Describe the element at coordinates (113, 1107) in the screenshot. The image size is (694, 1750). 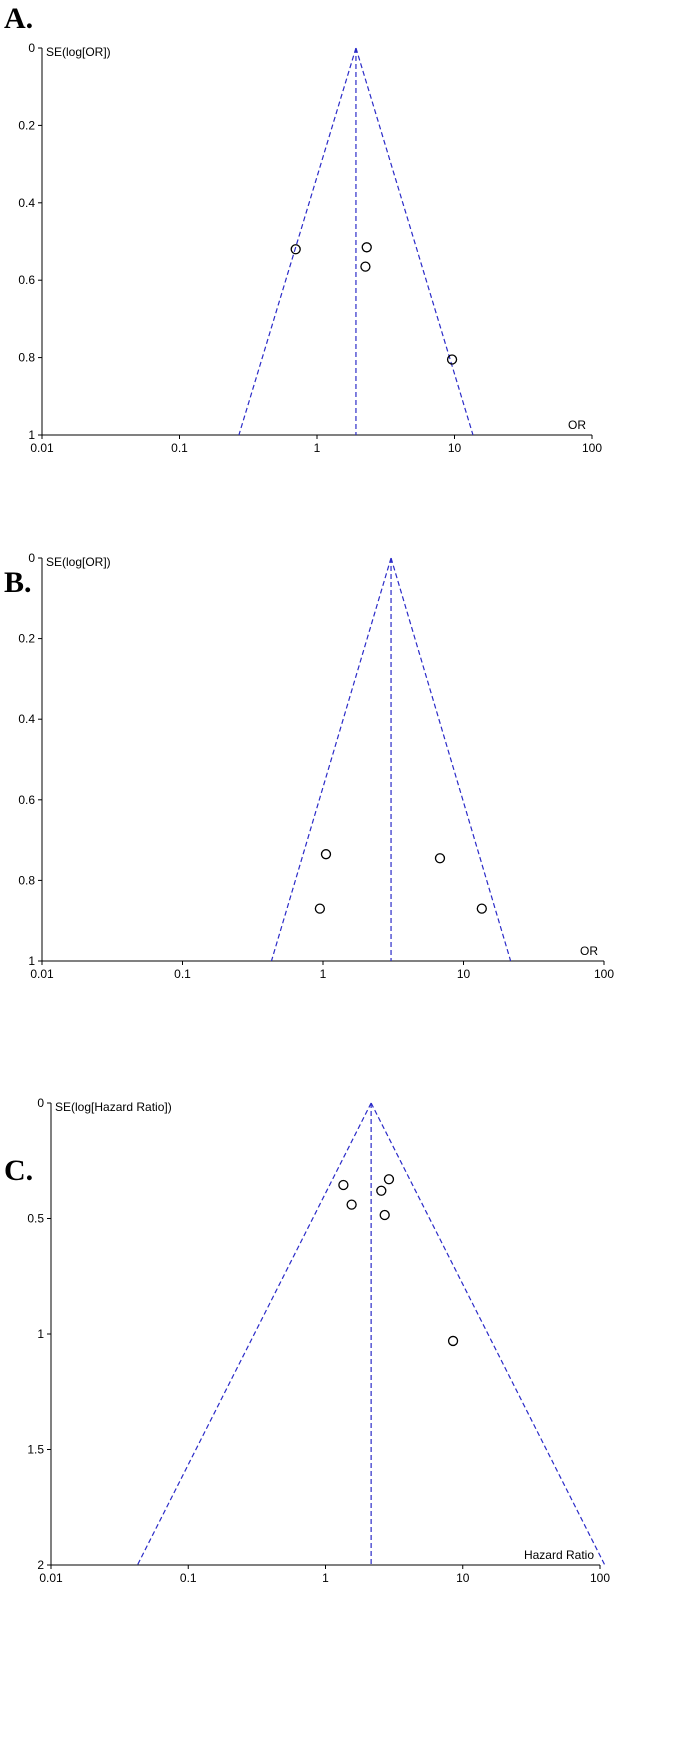
I see `y-axis-title: SE(log[Hazard Ratio])` at that location.